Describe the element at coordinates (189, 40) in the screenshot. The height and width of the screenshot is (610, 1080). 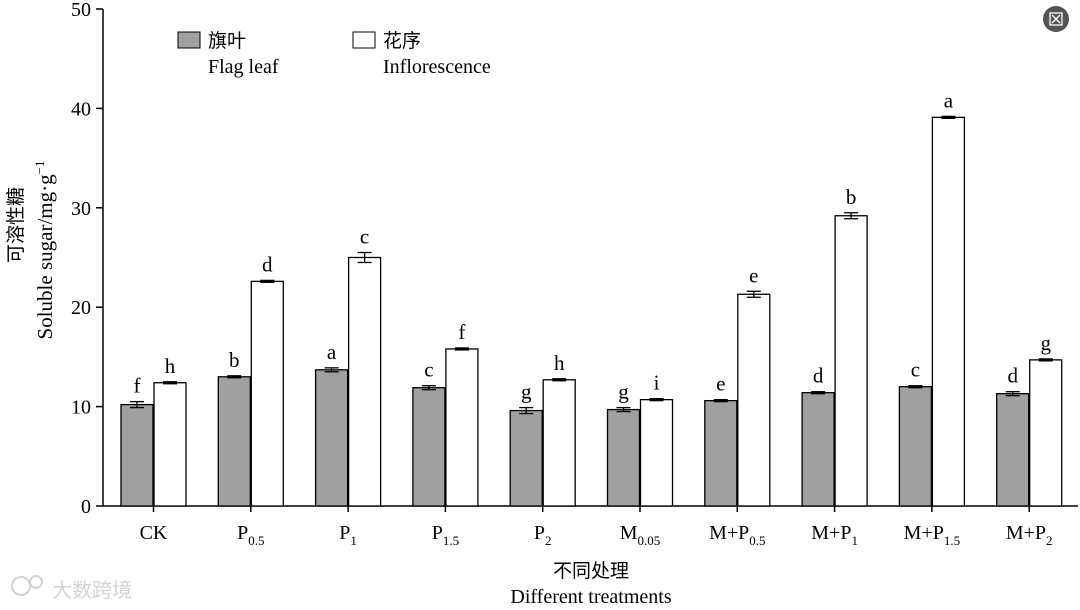
I see `legend-swatch-flag-leaf` at that location.